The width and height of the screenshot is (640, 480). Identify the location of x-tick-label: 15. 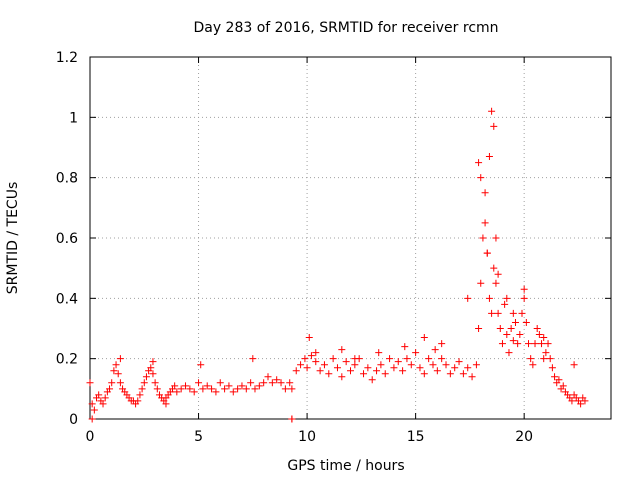
(416, 437).